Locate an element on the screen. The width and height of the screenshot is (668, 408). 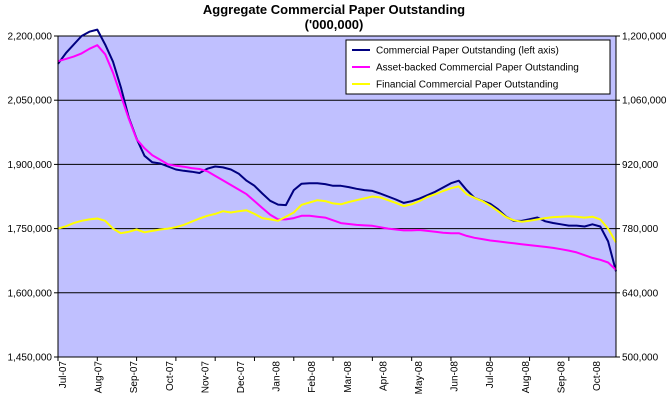
right-tick-label: 780,000 is located at coordinates (640, 229).